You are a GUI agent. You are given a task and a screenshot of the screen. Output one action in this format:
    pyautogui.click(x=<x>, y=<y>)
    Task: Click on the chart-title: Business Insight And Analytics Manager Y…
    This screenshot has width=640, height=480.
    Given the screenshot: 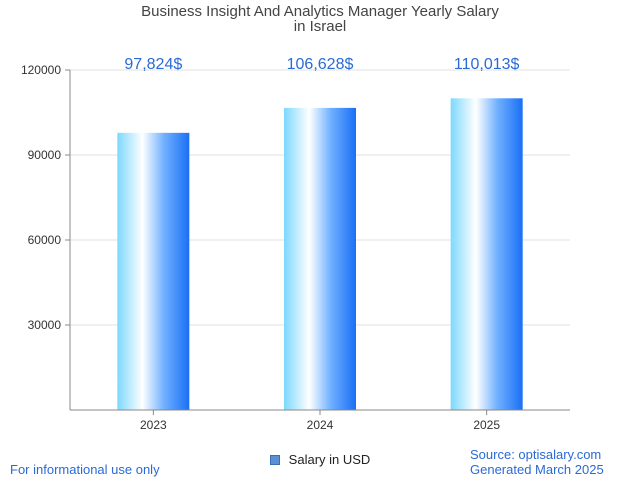 What is the action you would take?
    pyautogui.click(x=320, y=19)
    